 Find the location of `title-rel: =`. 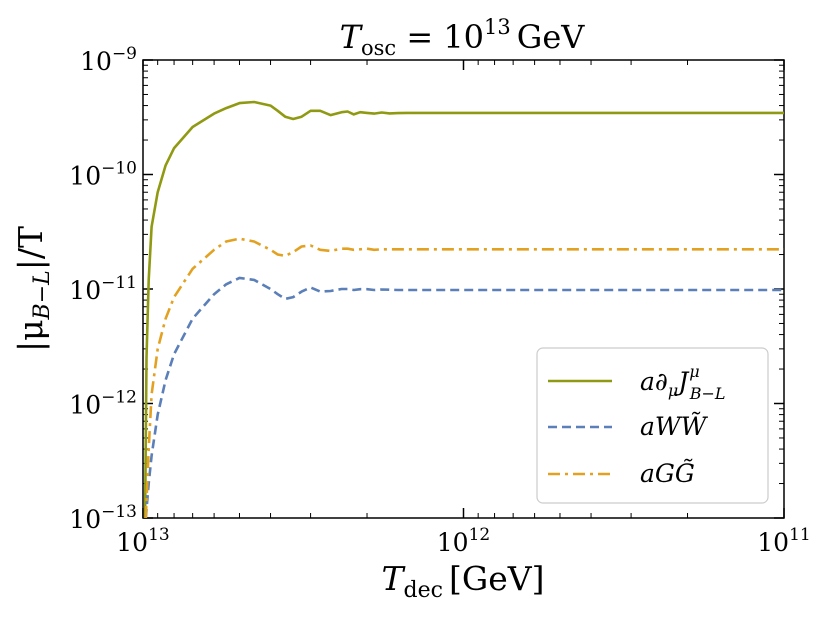

title-rel: = is located at coordinates (419, 37).